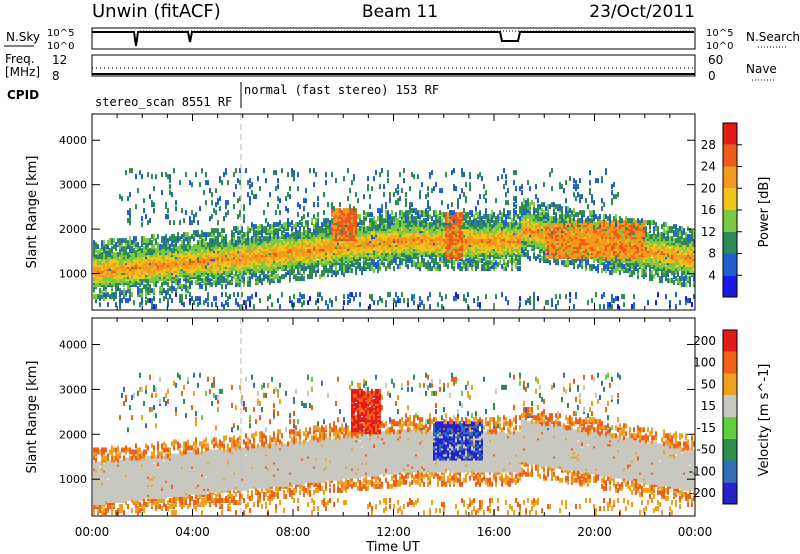 This screenshot has width=800, height=554. I want to click on nsky-line, so click(393, 39).